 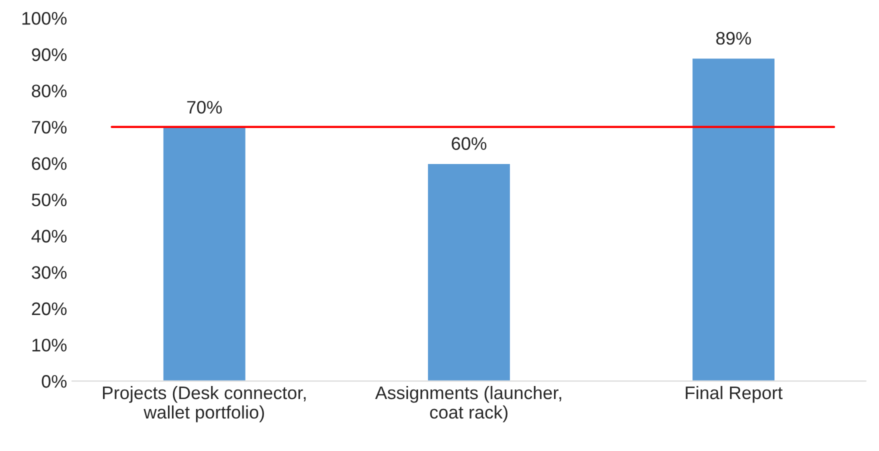 What do you see at coordinates (204, 404) in the screenshot?
I see `x-tick-label: Projects (Desk connector, wallet portfolio)` at bounding box center [204, 404].